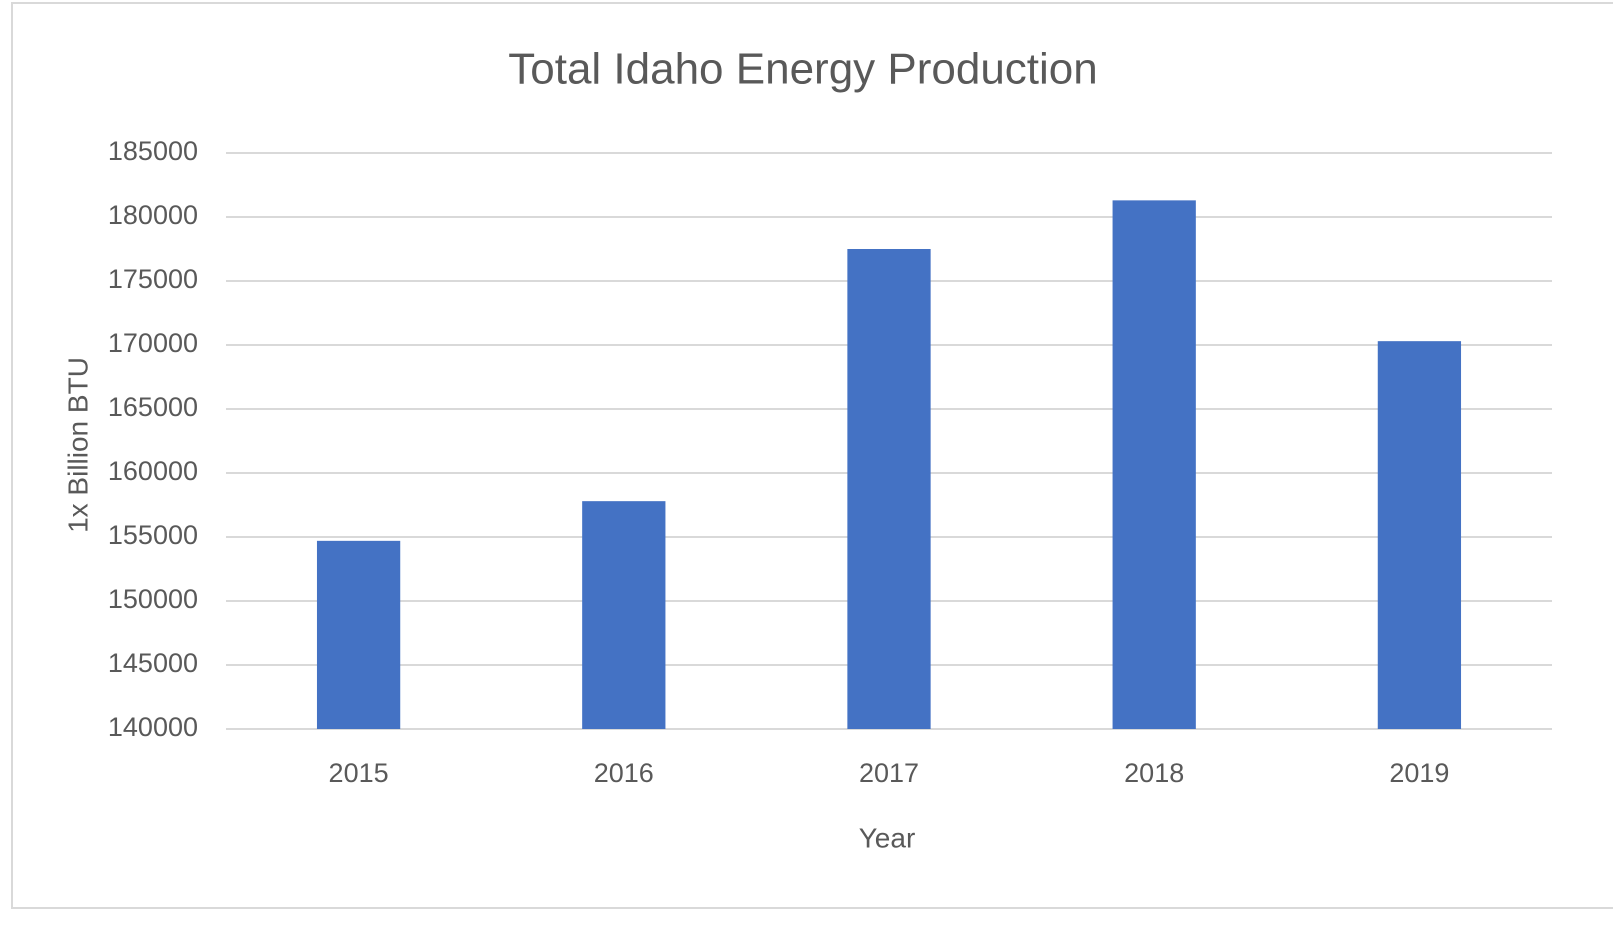 This screenshot has height=934, width=1613. I want to click on x-axis-label: Year, so click(887, 837).